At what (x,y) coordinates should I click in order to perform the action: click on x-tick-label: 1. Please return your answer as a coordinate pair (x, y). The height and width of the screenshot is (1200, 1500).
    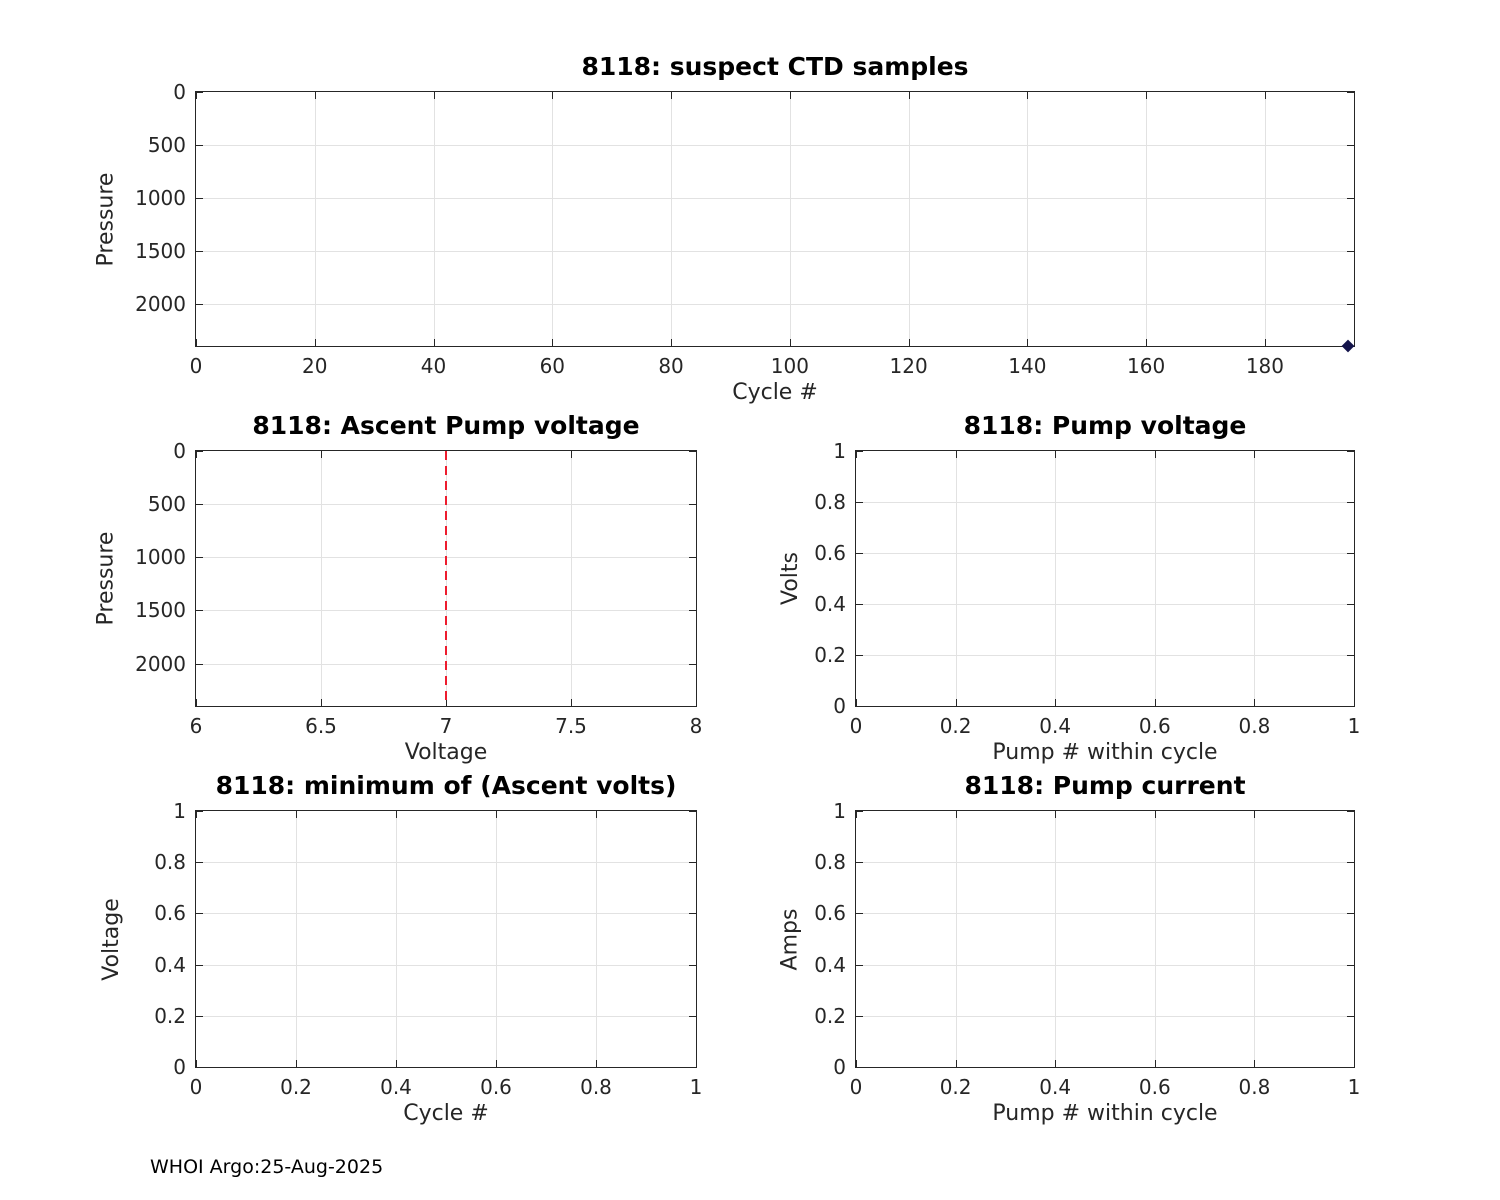
    Looking at the image, I should click on (1354, 726).